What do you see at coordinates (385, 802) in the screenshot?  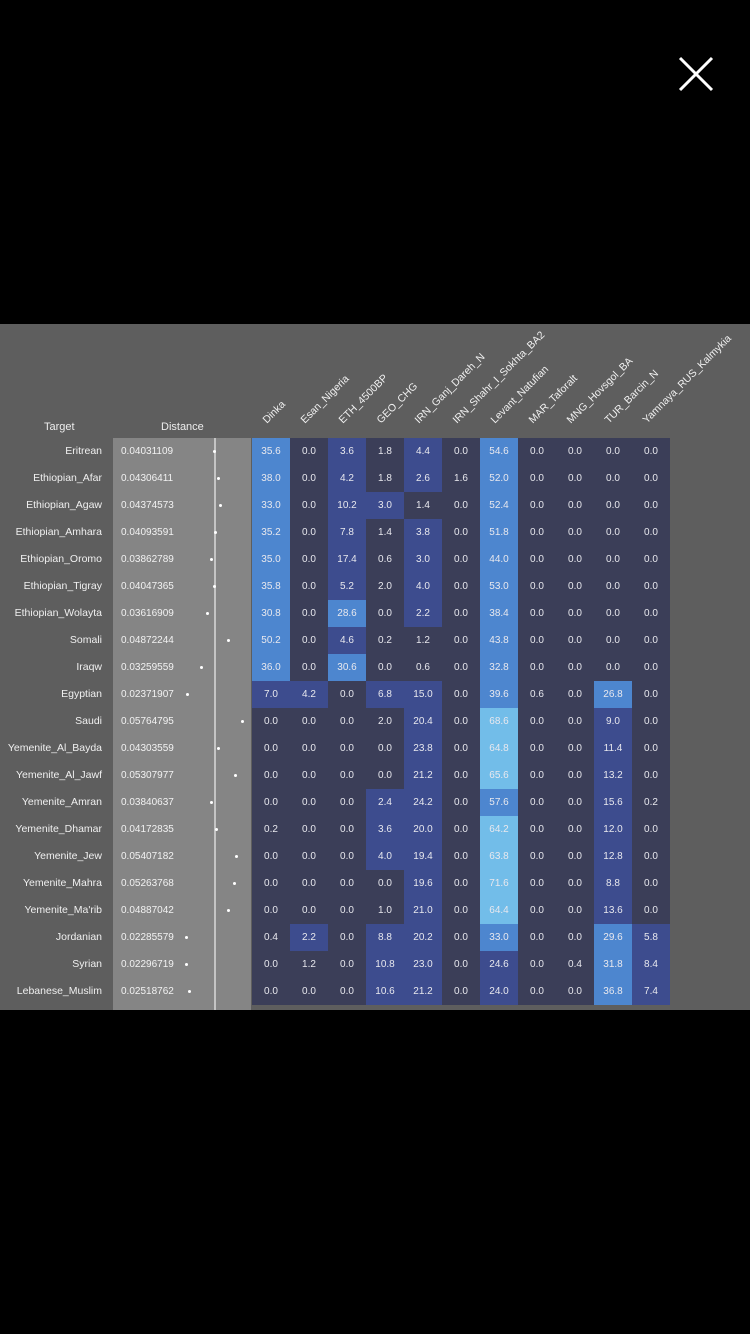 I see `table-cell: 2.4` at bounding box center [385, 802].